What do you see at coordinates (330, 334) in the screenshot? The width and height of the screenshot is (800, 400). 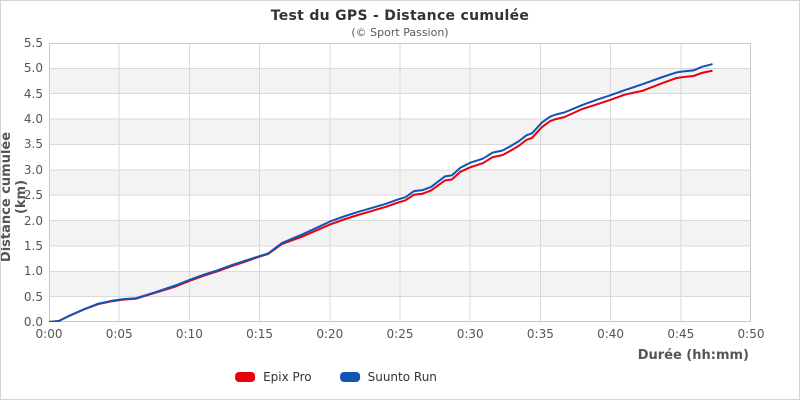 I see `x-tick-label: 0:20` at bounding box center [330, 334].